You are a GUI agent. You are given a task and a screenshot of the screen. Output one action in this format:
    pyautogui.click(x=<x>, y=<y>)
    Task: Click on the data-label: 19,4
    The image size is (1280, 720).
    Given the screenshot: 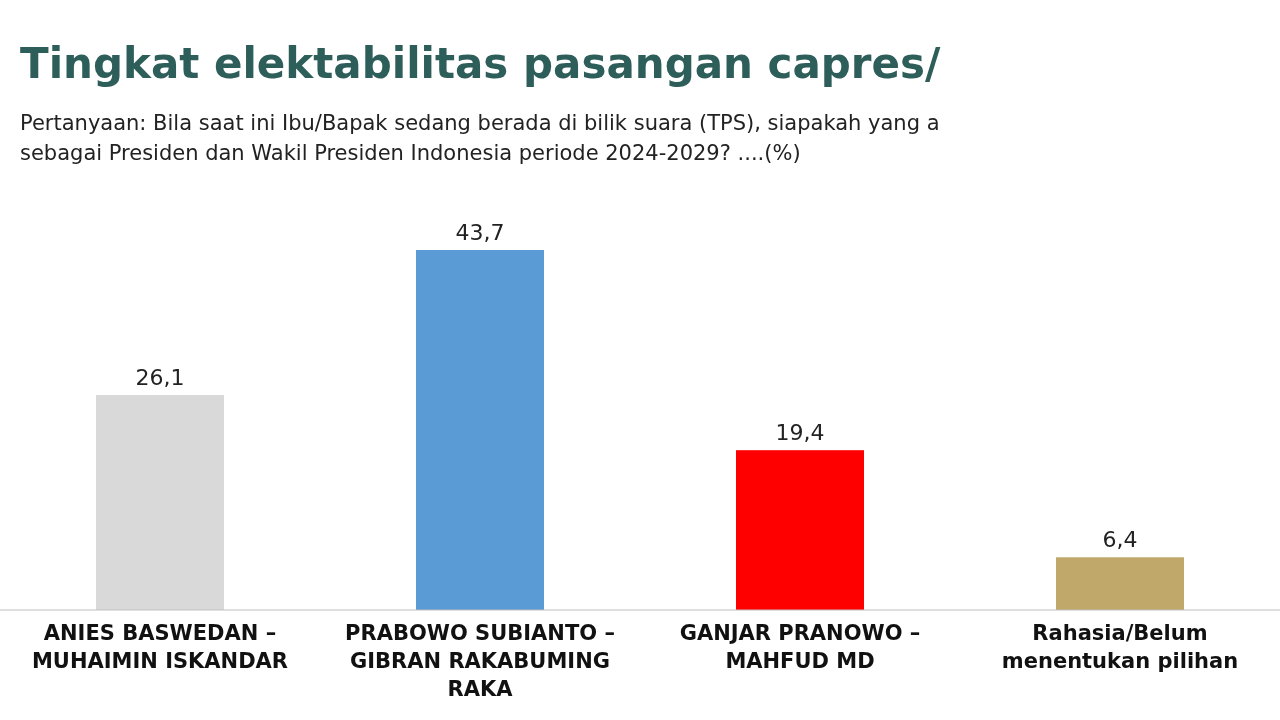 What is the action you would take?
    pyautogui.click(x=800, y=433)
    